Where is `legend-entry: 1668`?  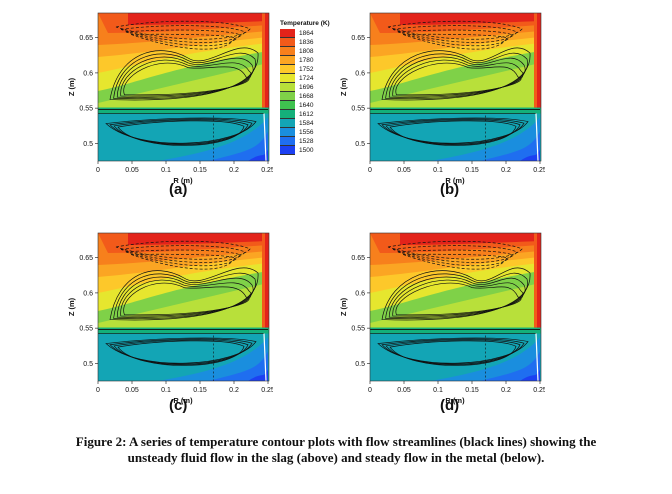 legend-entry: 1668 is located at coordinates (316, 96).